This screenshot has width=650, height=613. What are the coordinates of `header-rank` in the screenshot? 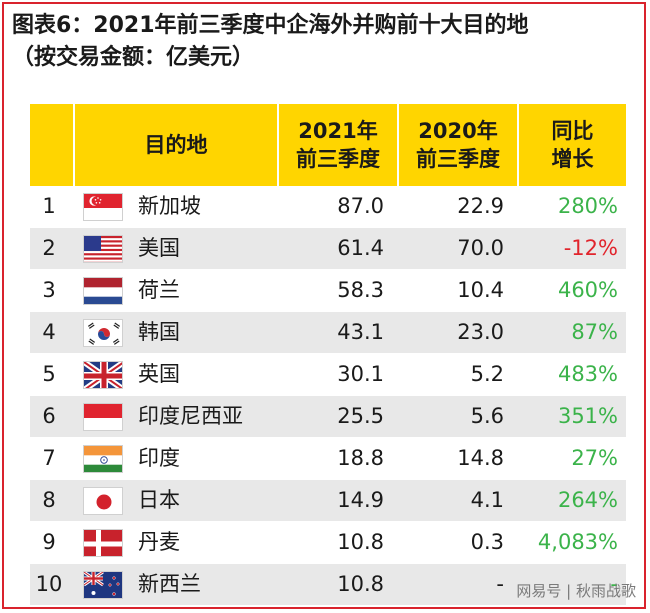 It's located at (52, 145).